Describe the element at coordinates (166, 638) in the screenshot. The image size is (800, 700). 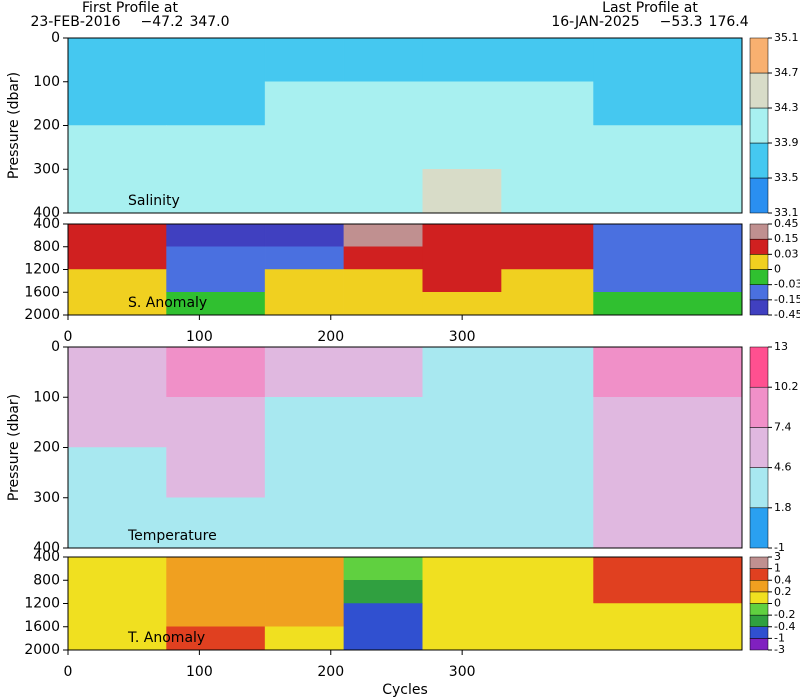
I see `panel-annotation: T. Anomaly` at that location.